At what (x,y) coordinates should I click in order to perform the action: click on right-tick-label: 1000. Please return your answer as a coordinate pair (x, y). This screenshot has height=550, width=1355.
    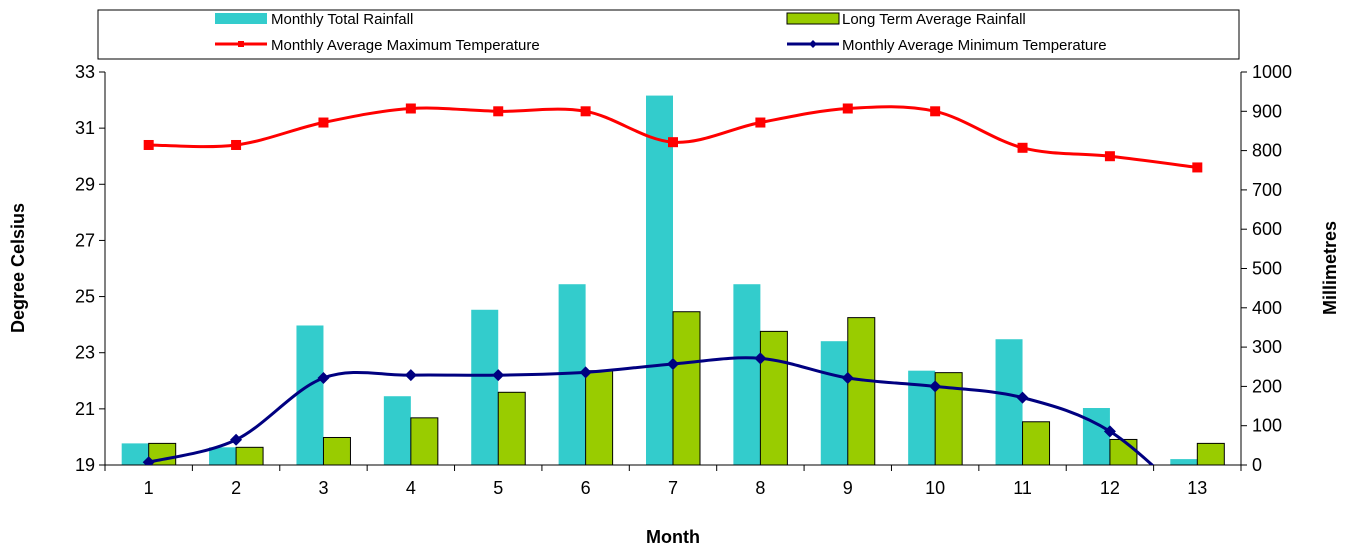
    Looking at the image, I should click on (1272, 72).